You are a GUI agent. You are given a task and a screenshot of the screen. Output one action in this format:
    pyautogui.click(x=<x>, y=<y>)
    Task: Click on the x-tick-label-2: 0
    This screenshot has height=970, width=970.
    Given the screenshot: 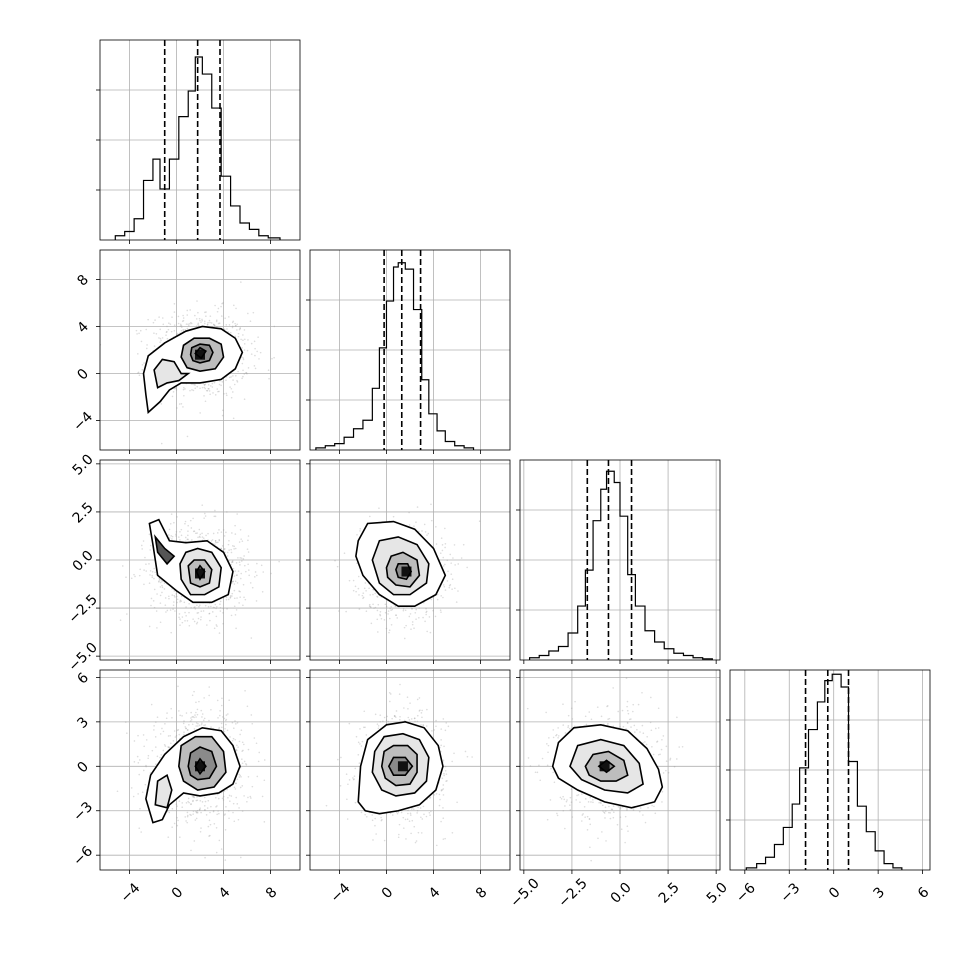 What is the action you would take?
    pyautogui.click(x=835, y=893)
    